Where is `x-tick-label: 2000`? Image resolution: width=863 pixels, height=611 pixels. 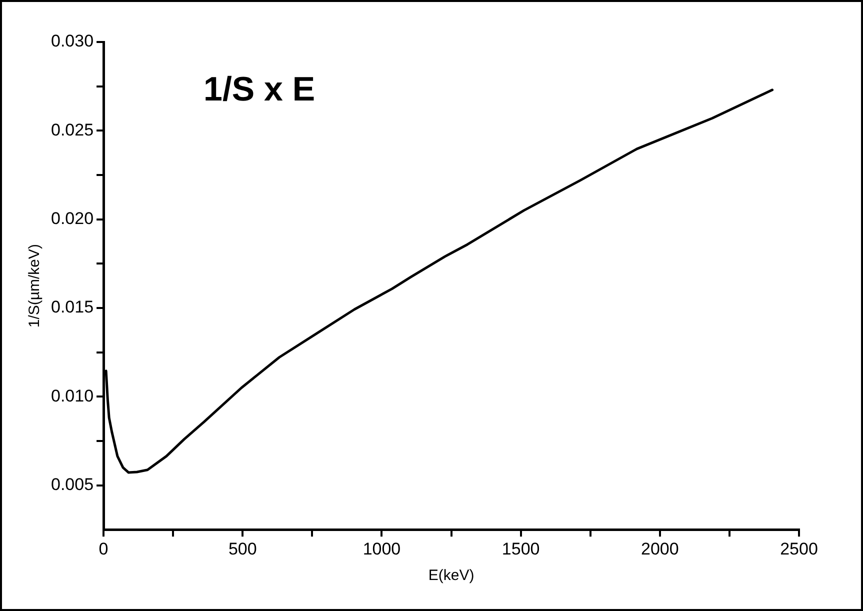
x-tick-label: 2000 is located at coordinates (659, 548).